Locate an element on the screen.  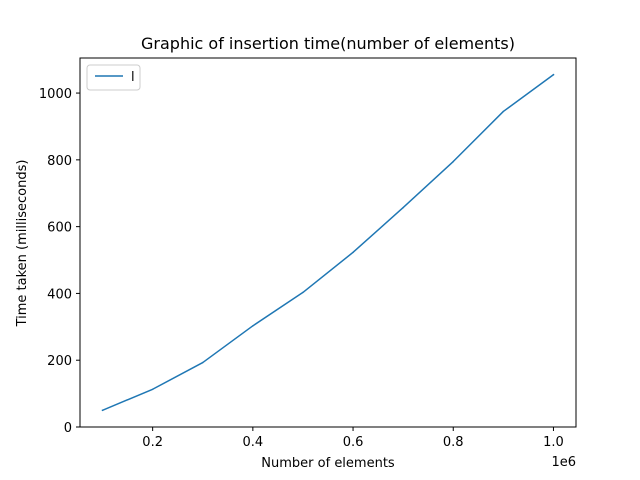
y-tick-label: 600 is located at coordinates (59, 228).